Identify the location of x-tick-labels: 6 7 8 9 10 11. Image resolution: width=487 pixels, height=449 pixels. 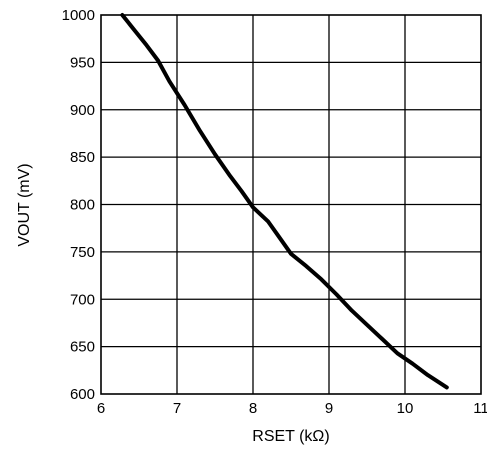
(292, 408).